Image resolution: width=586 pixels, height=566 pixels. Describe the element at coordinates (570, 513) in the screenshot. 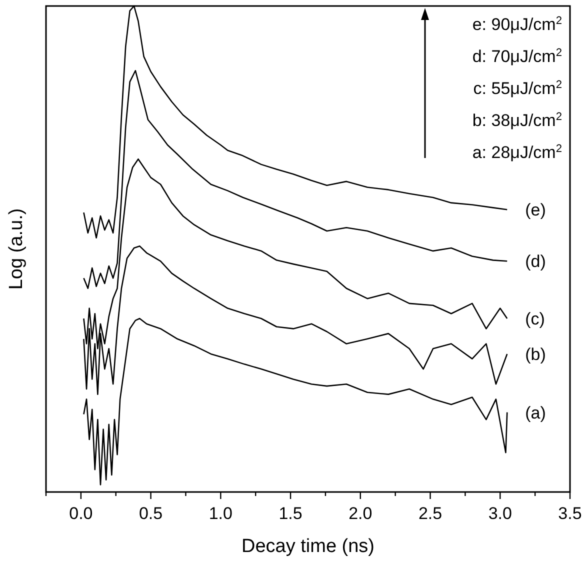

I see `x-tick-label: 3.5` at that location.